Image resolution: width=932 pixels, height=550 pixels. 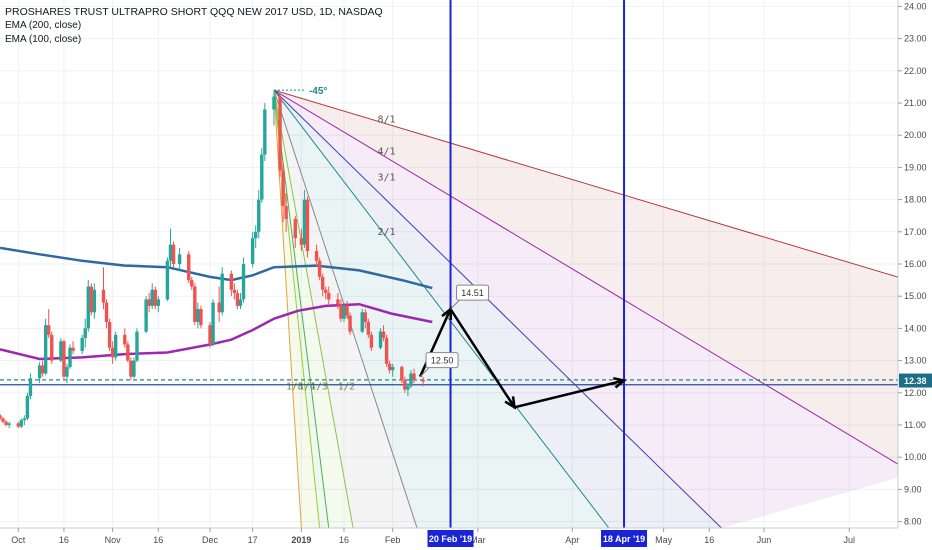 What do you see at coordinates (915, 71) in the screenshot?
I see `price-tick-label: 22.00` at bounding box center [915, 71].